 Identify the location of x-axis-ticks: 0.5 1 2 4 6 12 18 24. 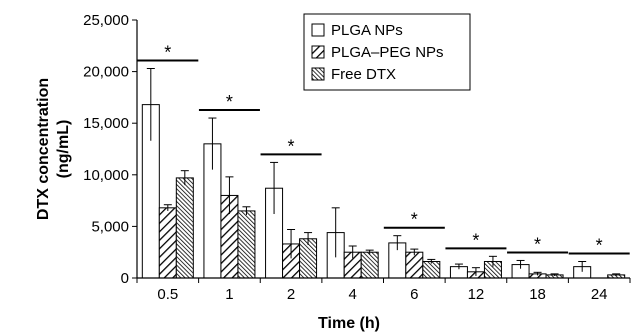
(383, 290).